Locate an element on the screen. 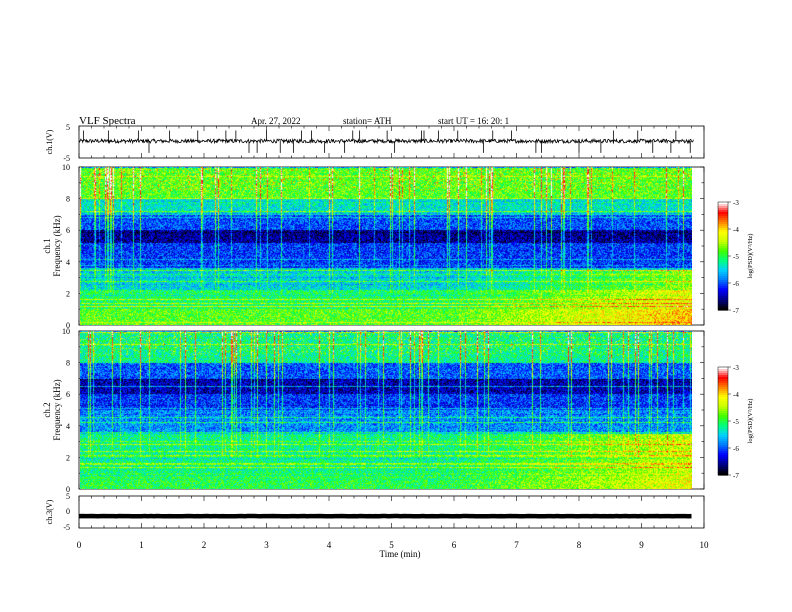  colorbar-tick-label: -5 is located at coordinates (736, 422).